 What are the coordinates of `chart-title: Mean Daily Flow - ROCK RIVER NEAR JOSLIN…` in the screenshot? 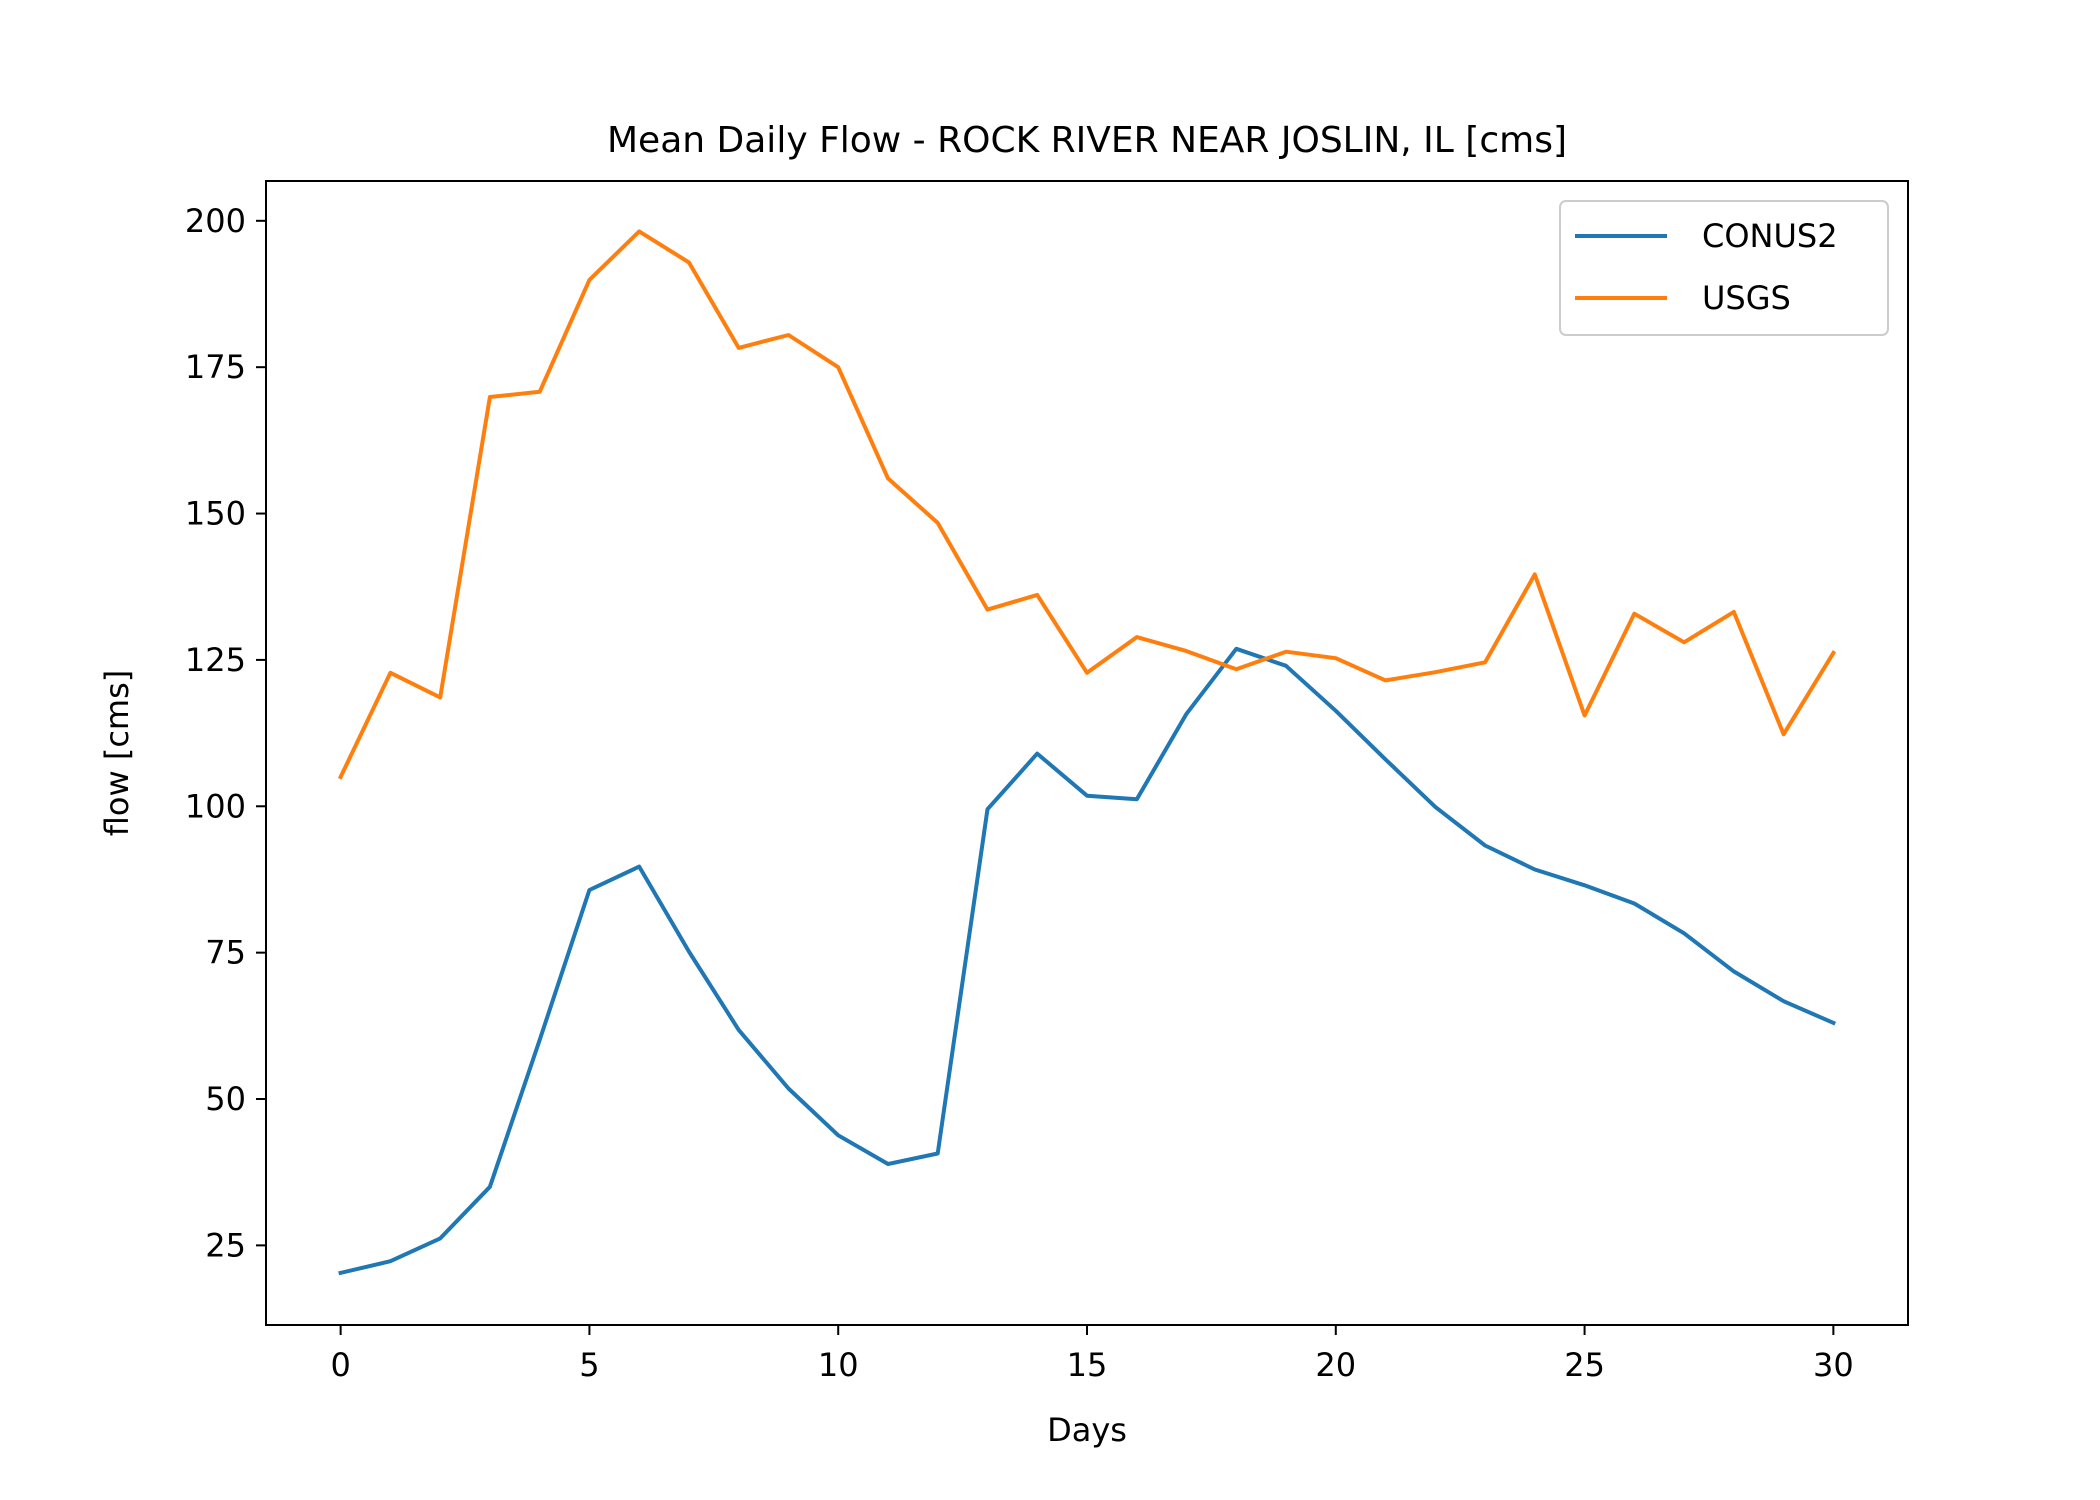 It's located at (1087, 140).